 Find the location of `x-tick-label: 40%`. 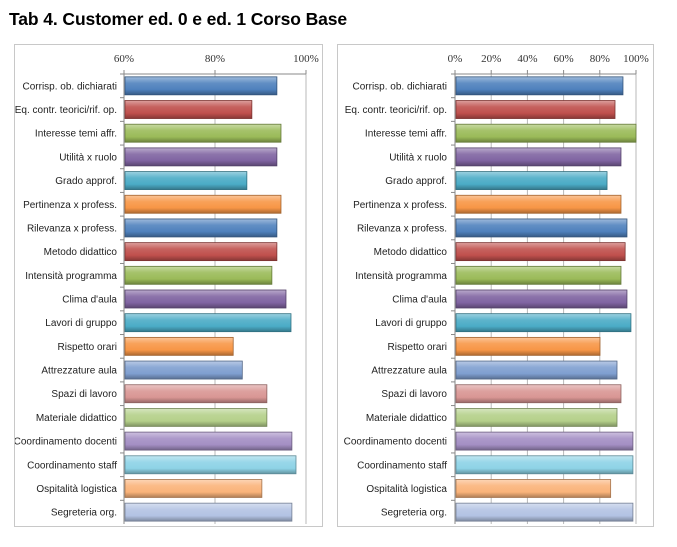

x-tick-label: 40% is located at coordinates (527, 59).